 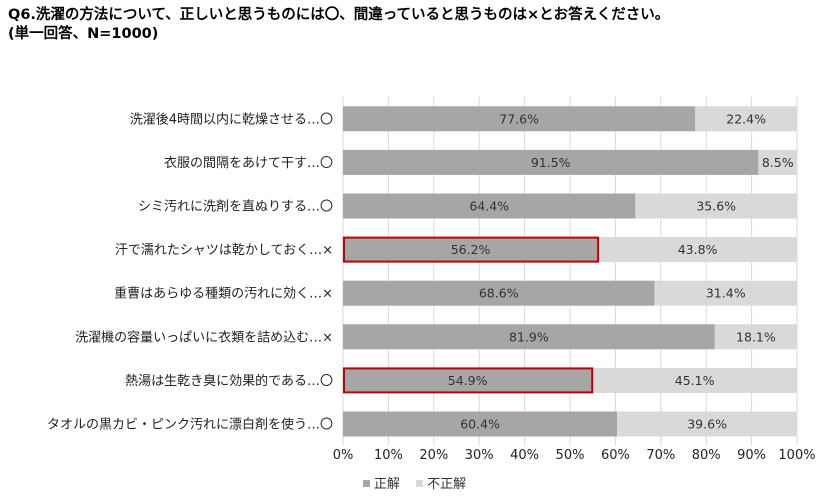 What do you see at coordinates (229, 381) in the screenshot?
I see `category-label: 熱湯は生乾き臭に効果的である…〇` at bounding box center [229, 381].